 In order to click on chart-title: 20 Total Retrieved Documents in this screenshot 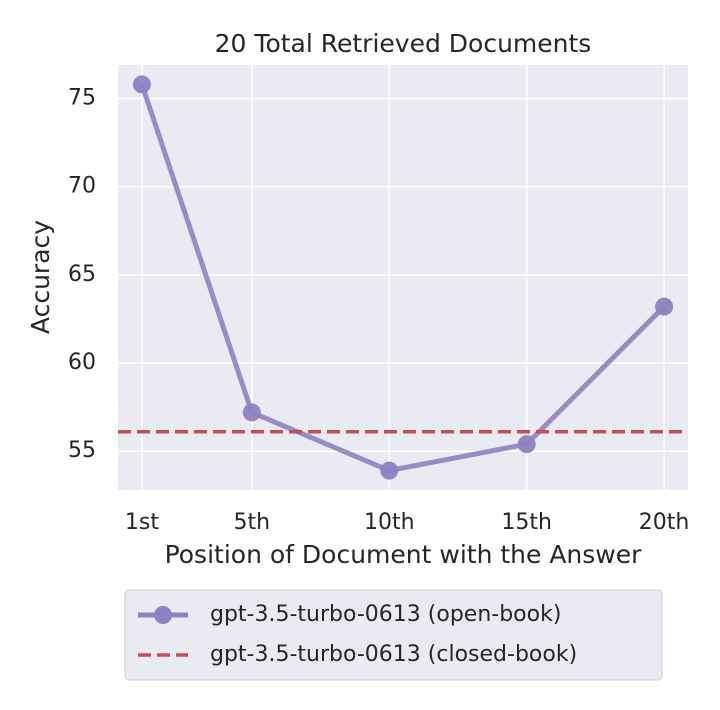, I will do `click(403, 43)`.